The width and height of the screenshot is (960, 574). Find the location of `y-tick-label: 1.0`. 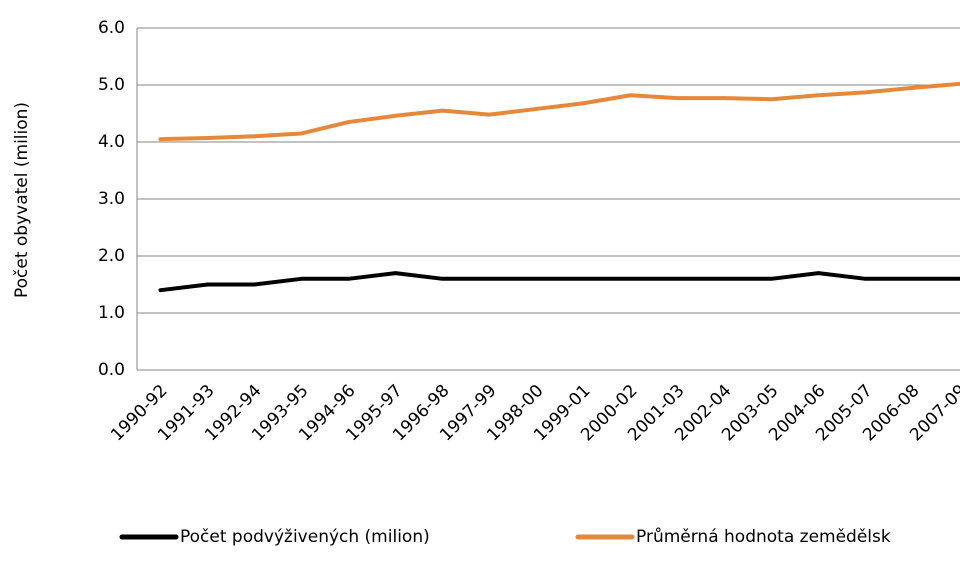

y-tick-label: 1.0 is located at coordinates (111, 313).